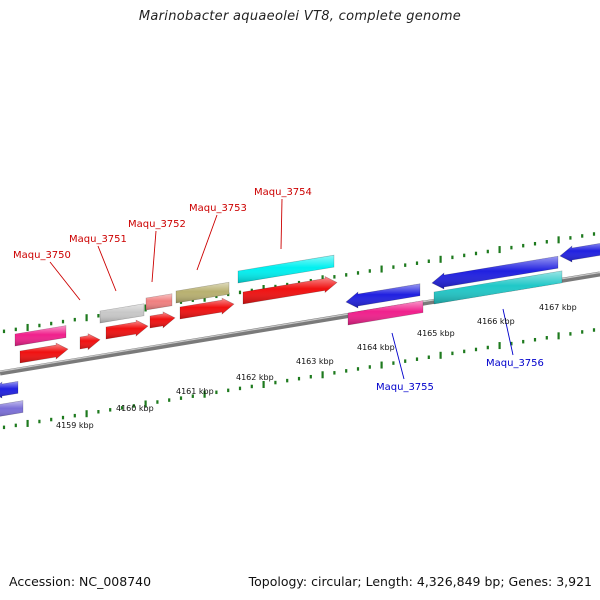 Image resolution: width=600 pixels, height=600 pixels. What do you see at coordinates (80, 581) in the screenshot?
I see `accession-text: Accession: NC_008740` at bounding box center [80, 581].